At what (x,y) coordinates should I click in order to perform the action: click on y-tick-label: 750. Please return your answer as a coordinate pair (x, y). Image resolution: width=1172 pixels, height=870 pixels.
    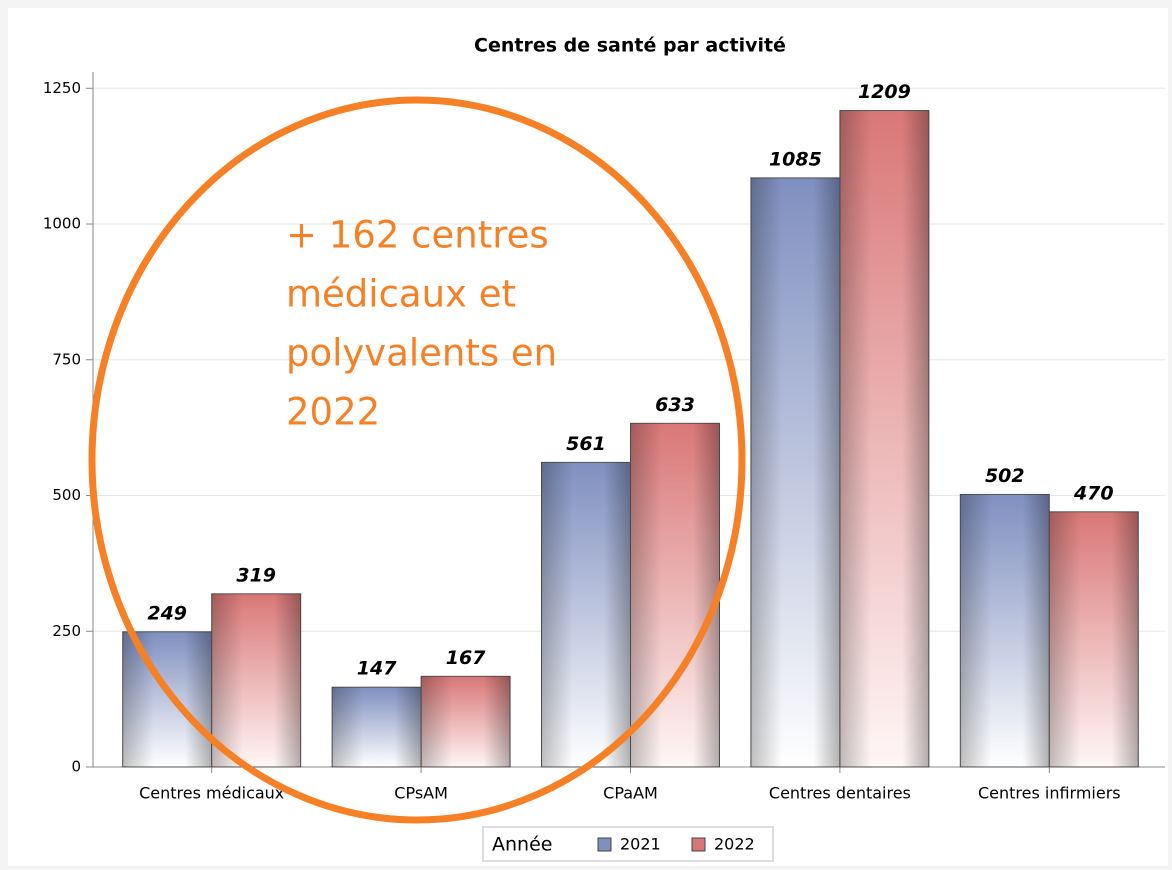
    Looking at the image, I should click on (66, 359).